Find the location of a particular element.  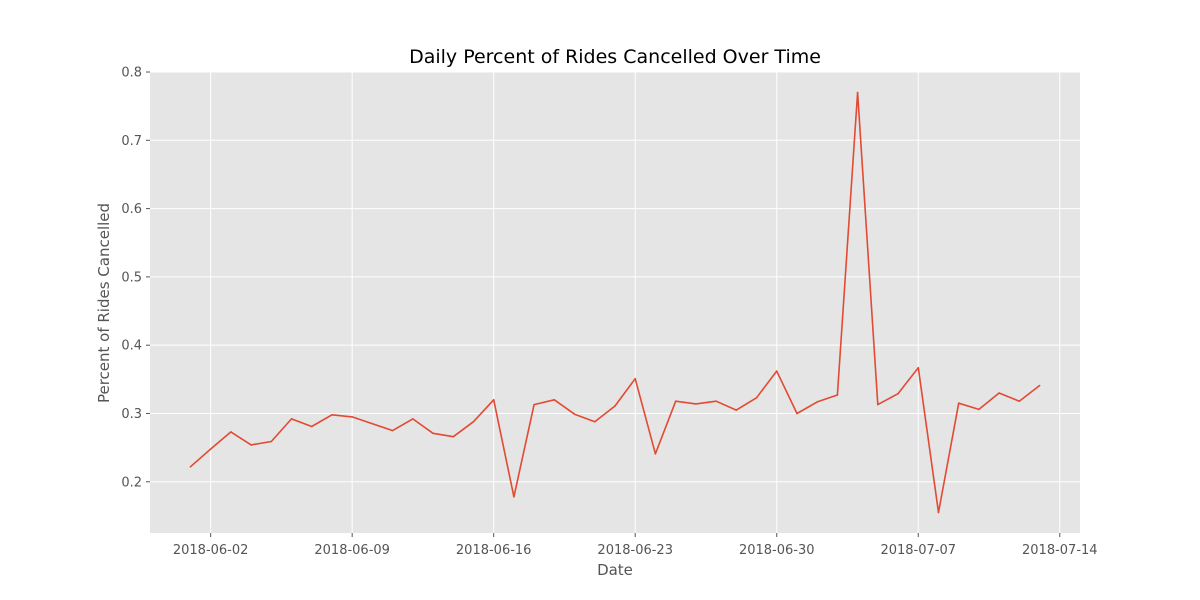

x-tick-label: 2018-06-16 is located at coordinates (494, 550).